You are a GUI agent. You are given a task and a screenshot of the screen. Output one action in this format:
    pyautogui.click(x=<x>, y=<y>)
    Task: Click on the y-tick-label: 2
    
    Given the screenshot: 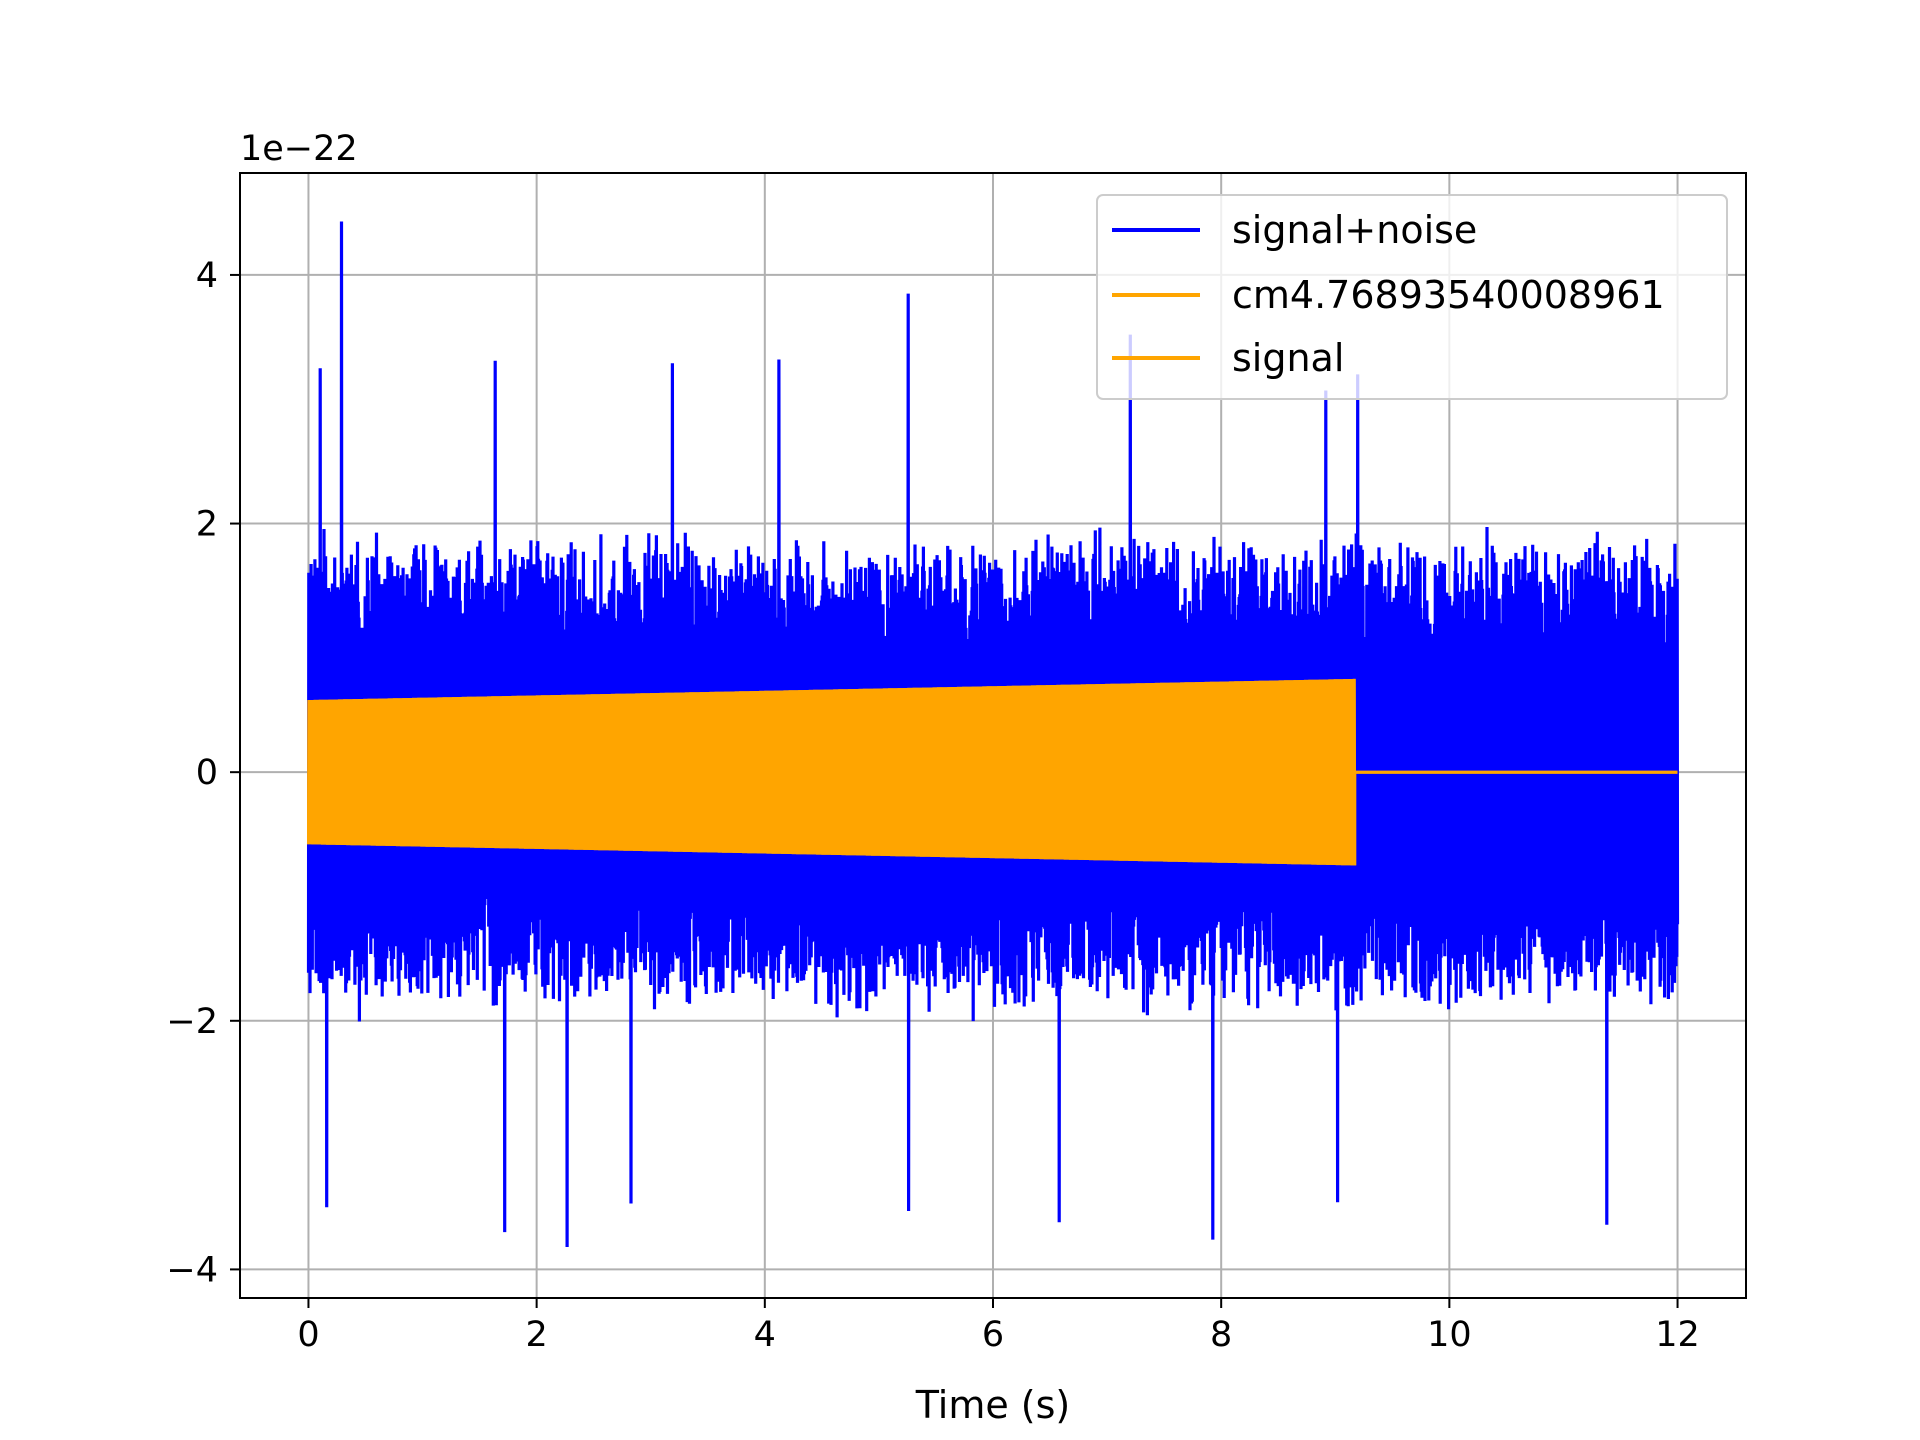 What is the action you would take?
    pyautogui.click(x=207, y=525)
    